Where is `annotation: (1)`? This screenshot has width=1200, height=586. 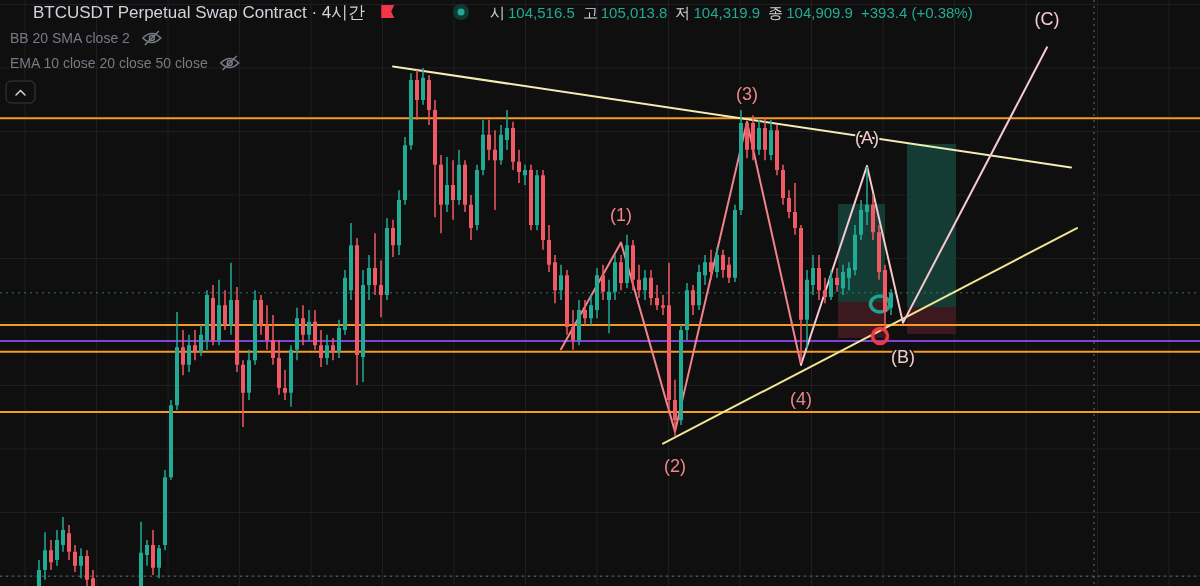 annotation: (1) is located at coordinates (621, 214).